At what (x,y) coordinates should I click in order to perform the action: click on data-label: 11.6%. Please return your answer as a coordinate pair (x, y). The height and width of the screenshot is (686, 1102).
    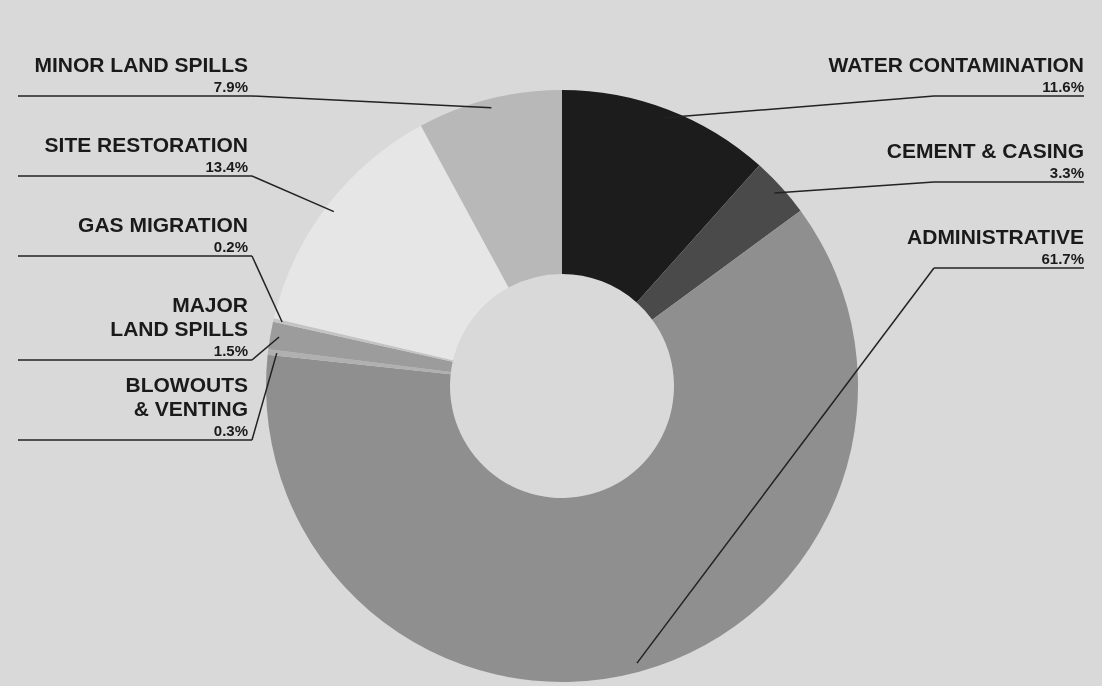
    Looking at the image, I should click on (1063, 86).